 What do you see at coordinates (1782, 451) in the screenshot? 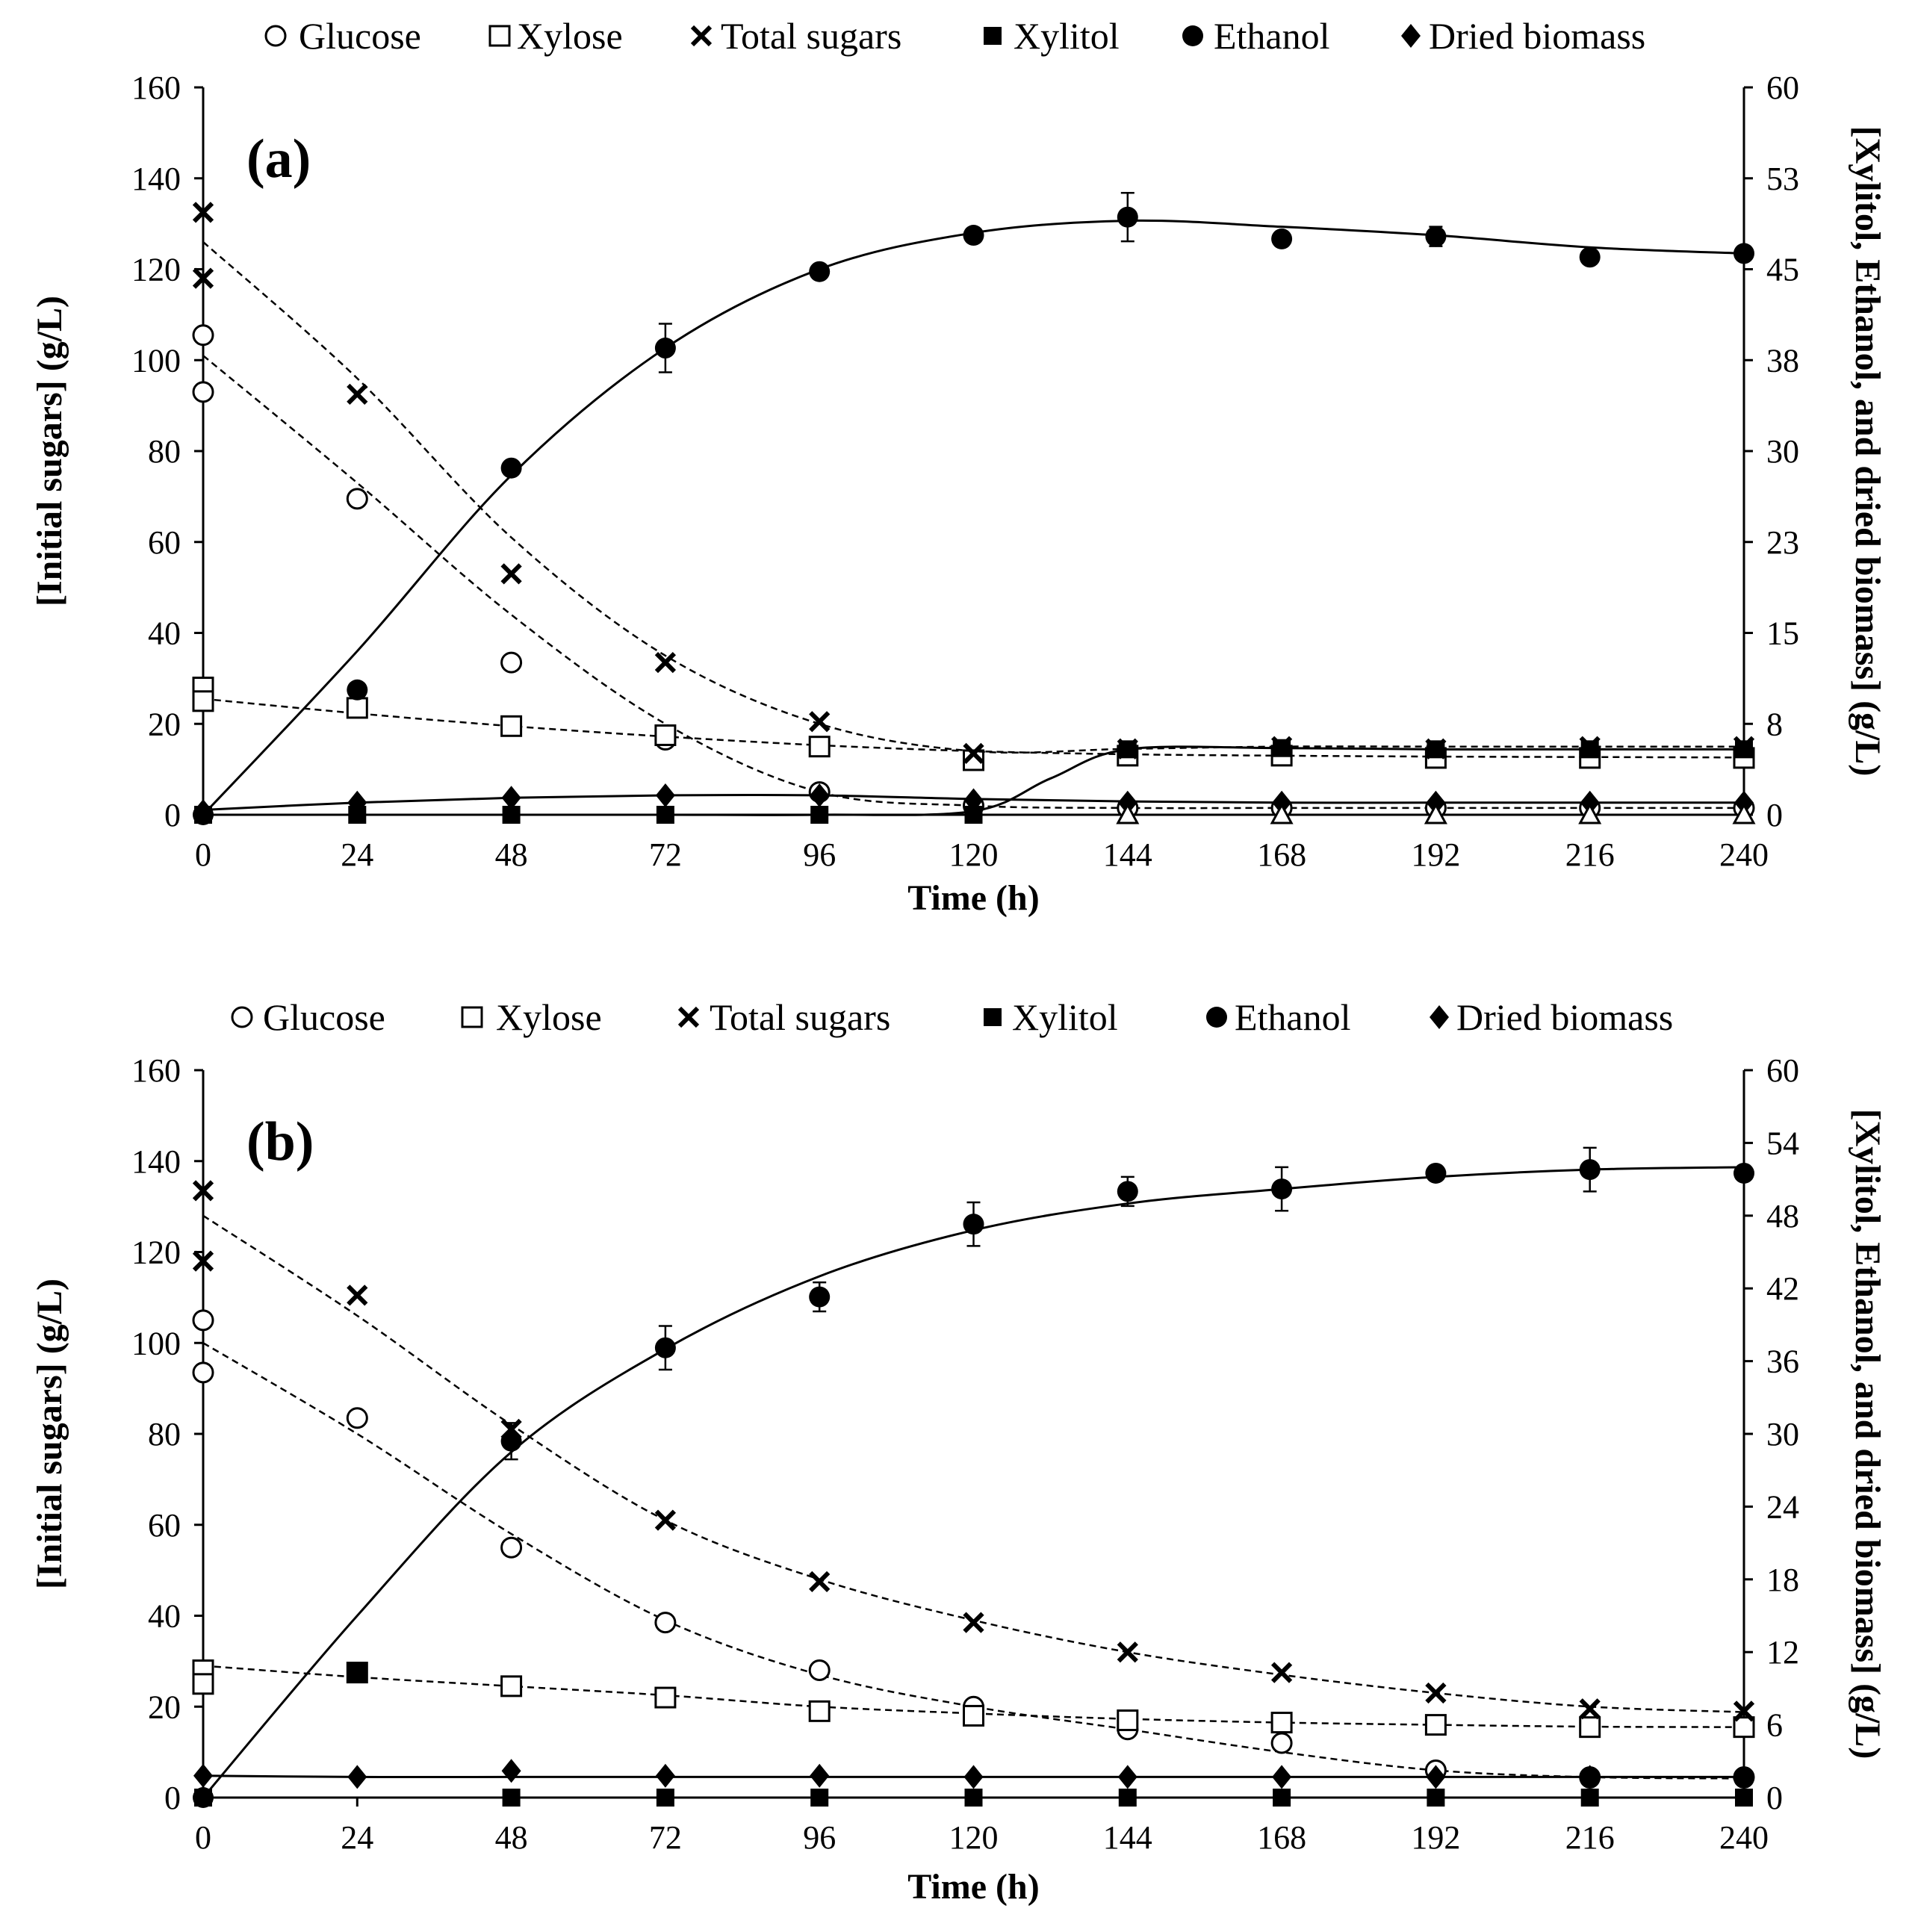
I see `y2-tick-label: 30` at bounding box center [1782, 451].